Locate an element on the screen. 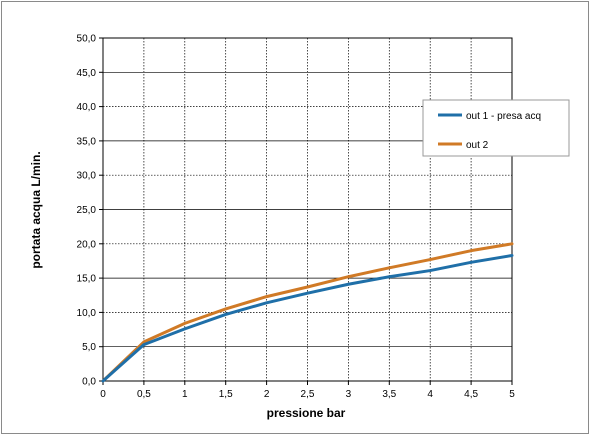 The image size is (592, 437). y-tick-label: 10,0 is located at coordinates (87, 313).